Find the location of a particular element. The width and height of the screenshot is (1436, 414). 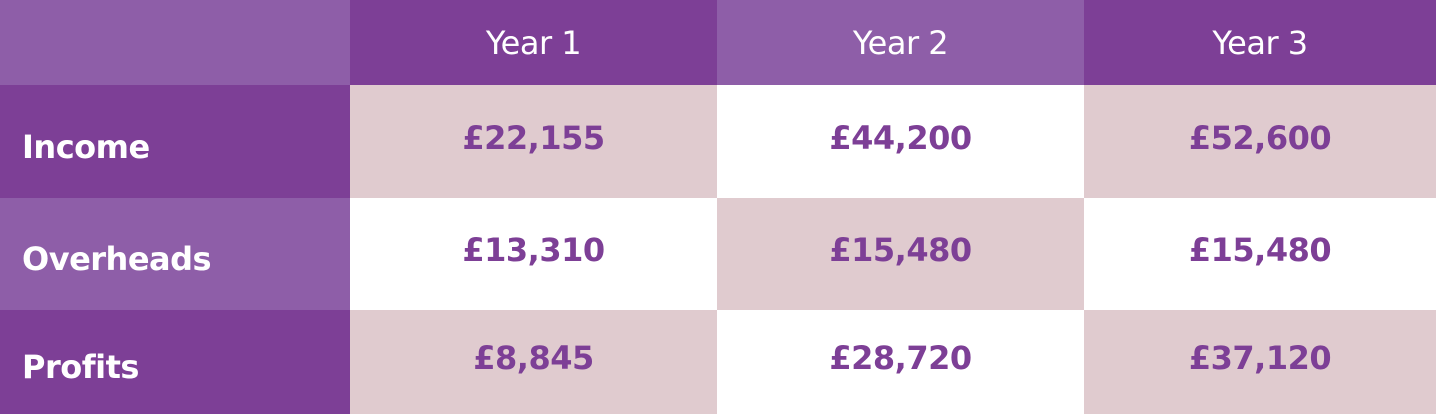

value-cell: £37,120 is located at coordinates (1260, 362).